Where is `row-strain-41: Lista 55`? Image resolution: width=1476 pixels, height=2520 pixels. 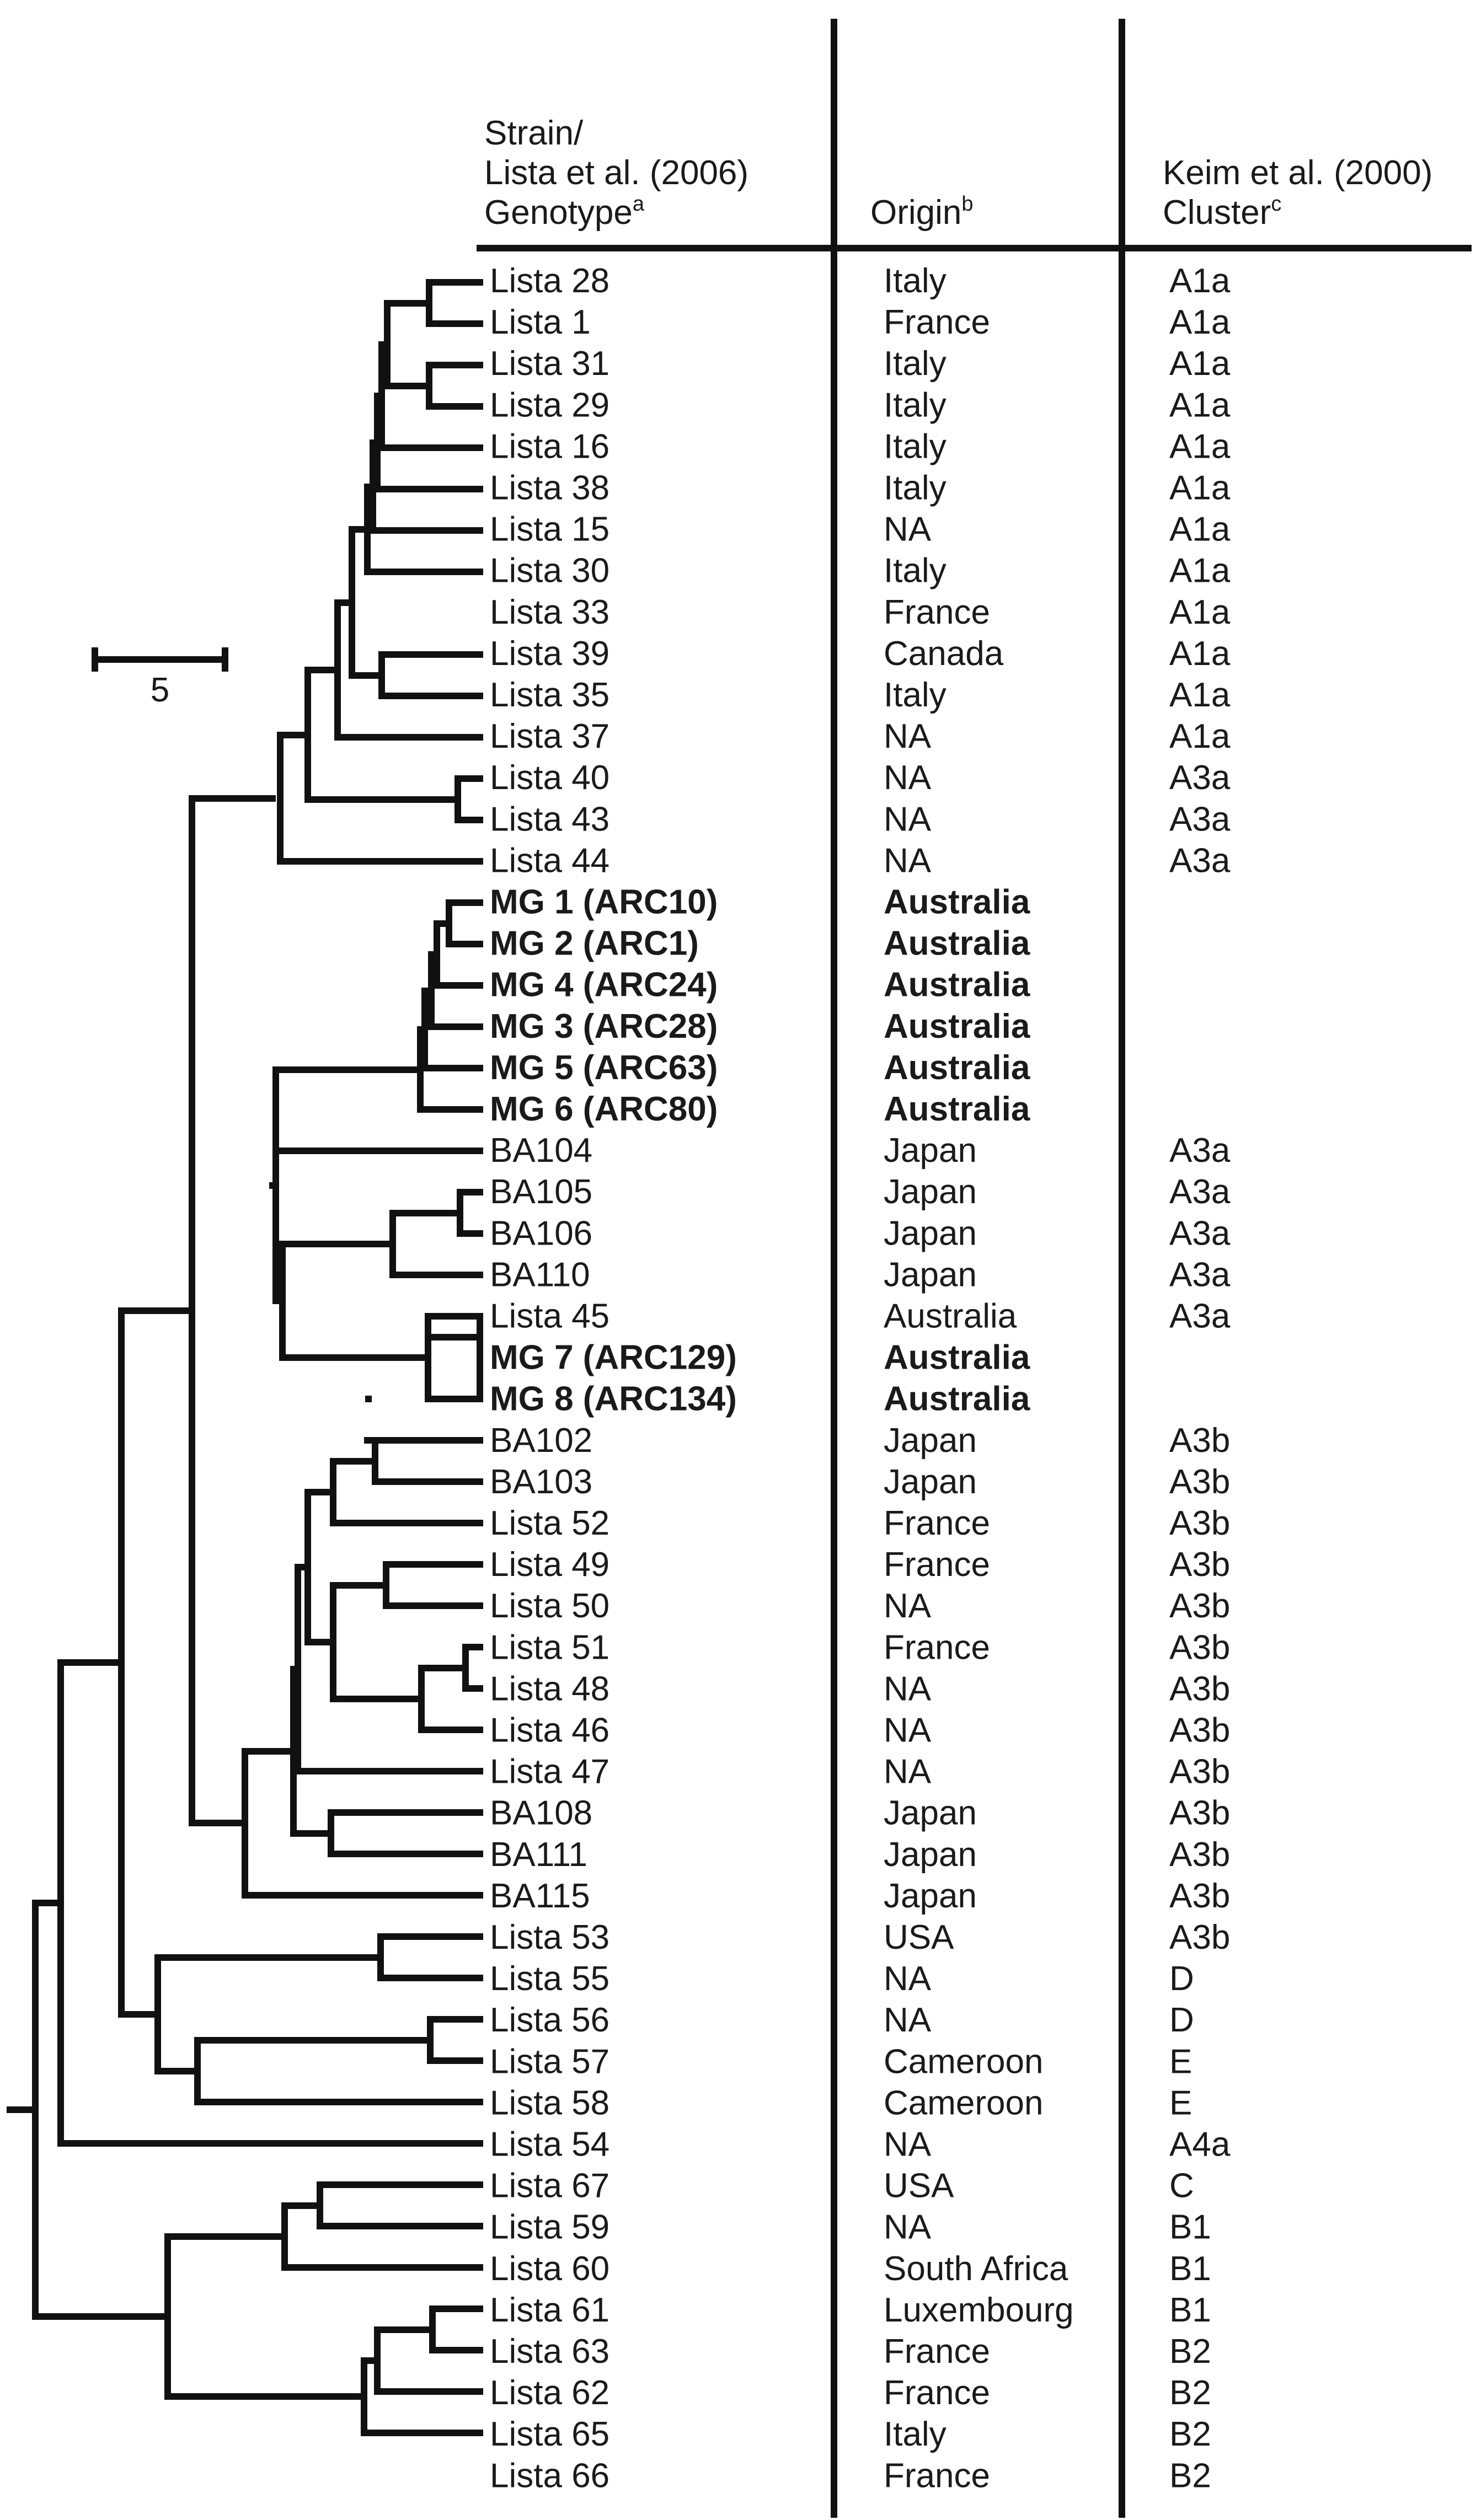
row-strain-41: Lista 55 is located at coordinates (549, 1979).